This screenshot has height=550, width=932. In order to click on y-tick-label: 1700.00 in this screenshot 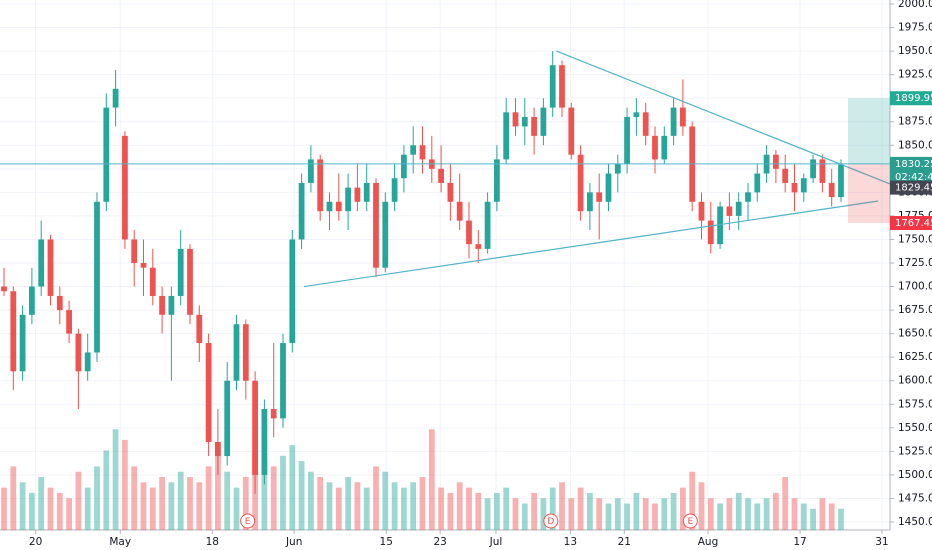, I will do `click(915, 287)`.